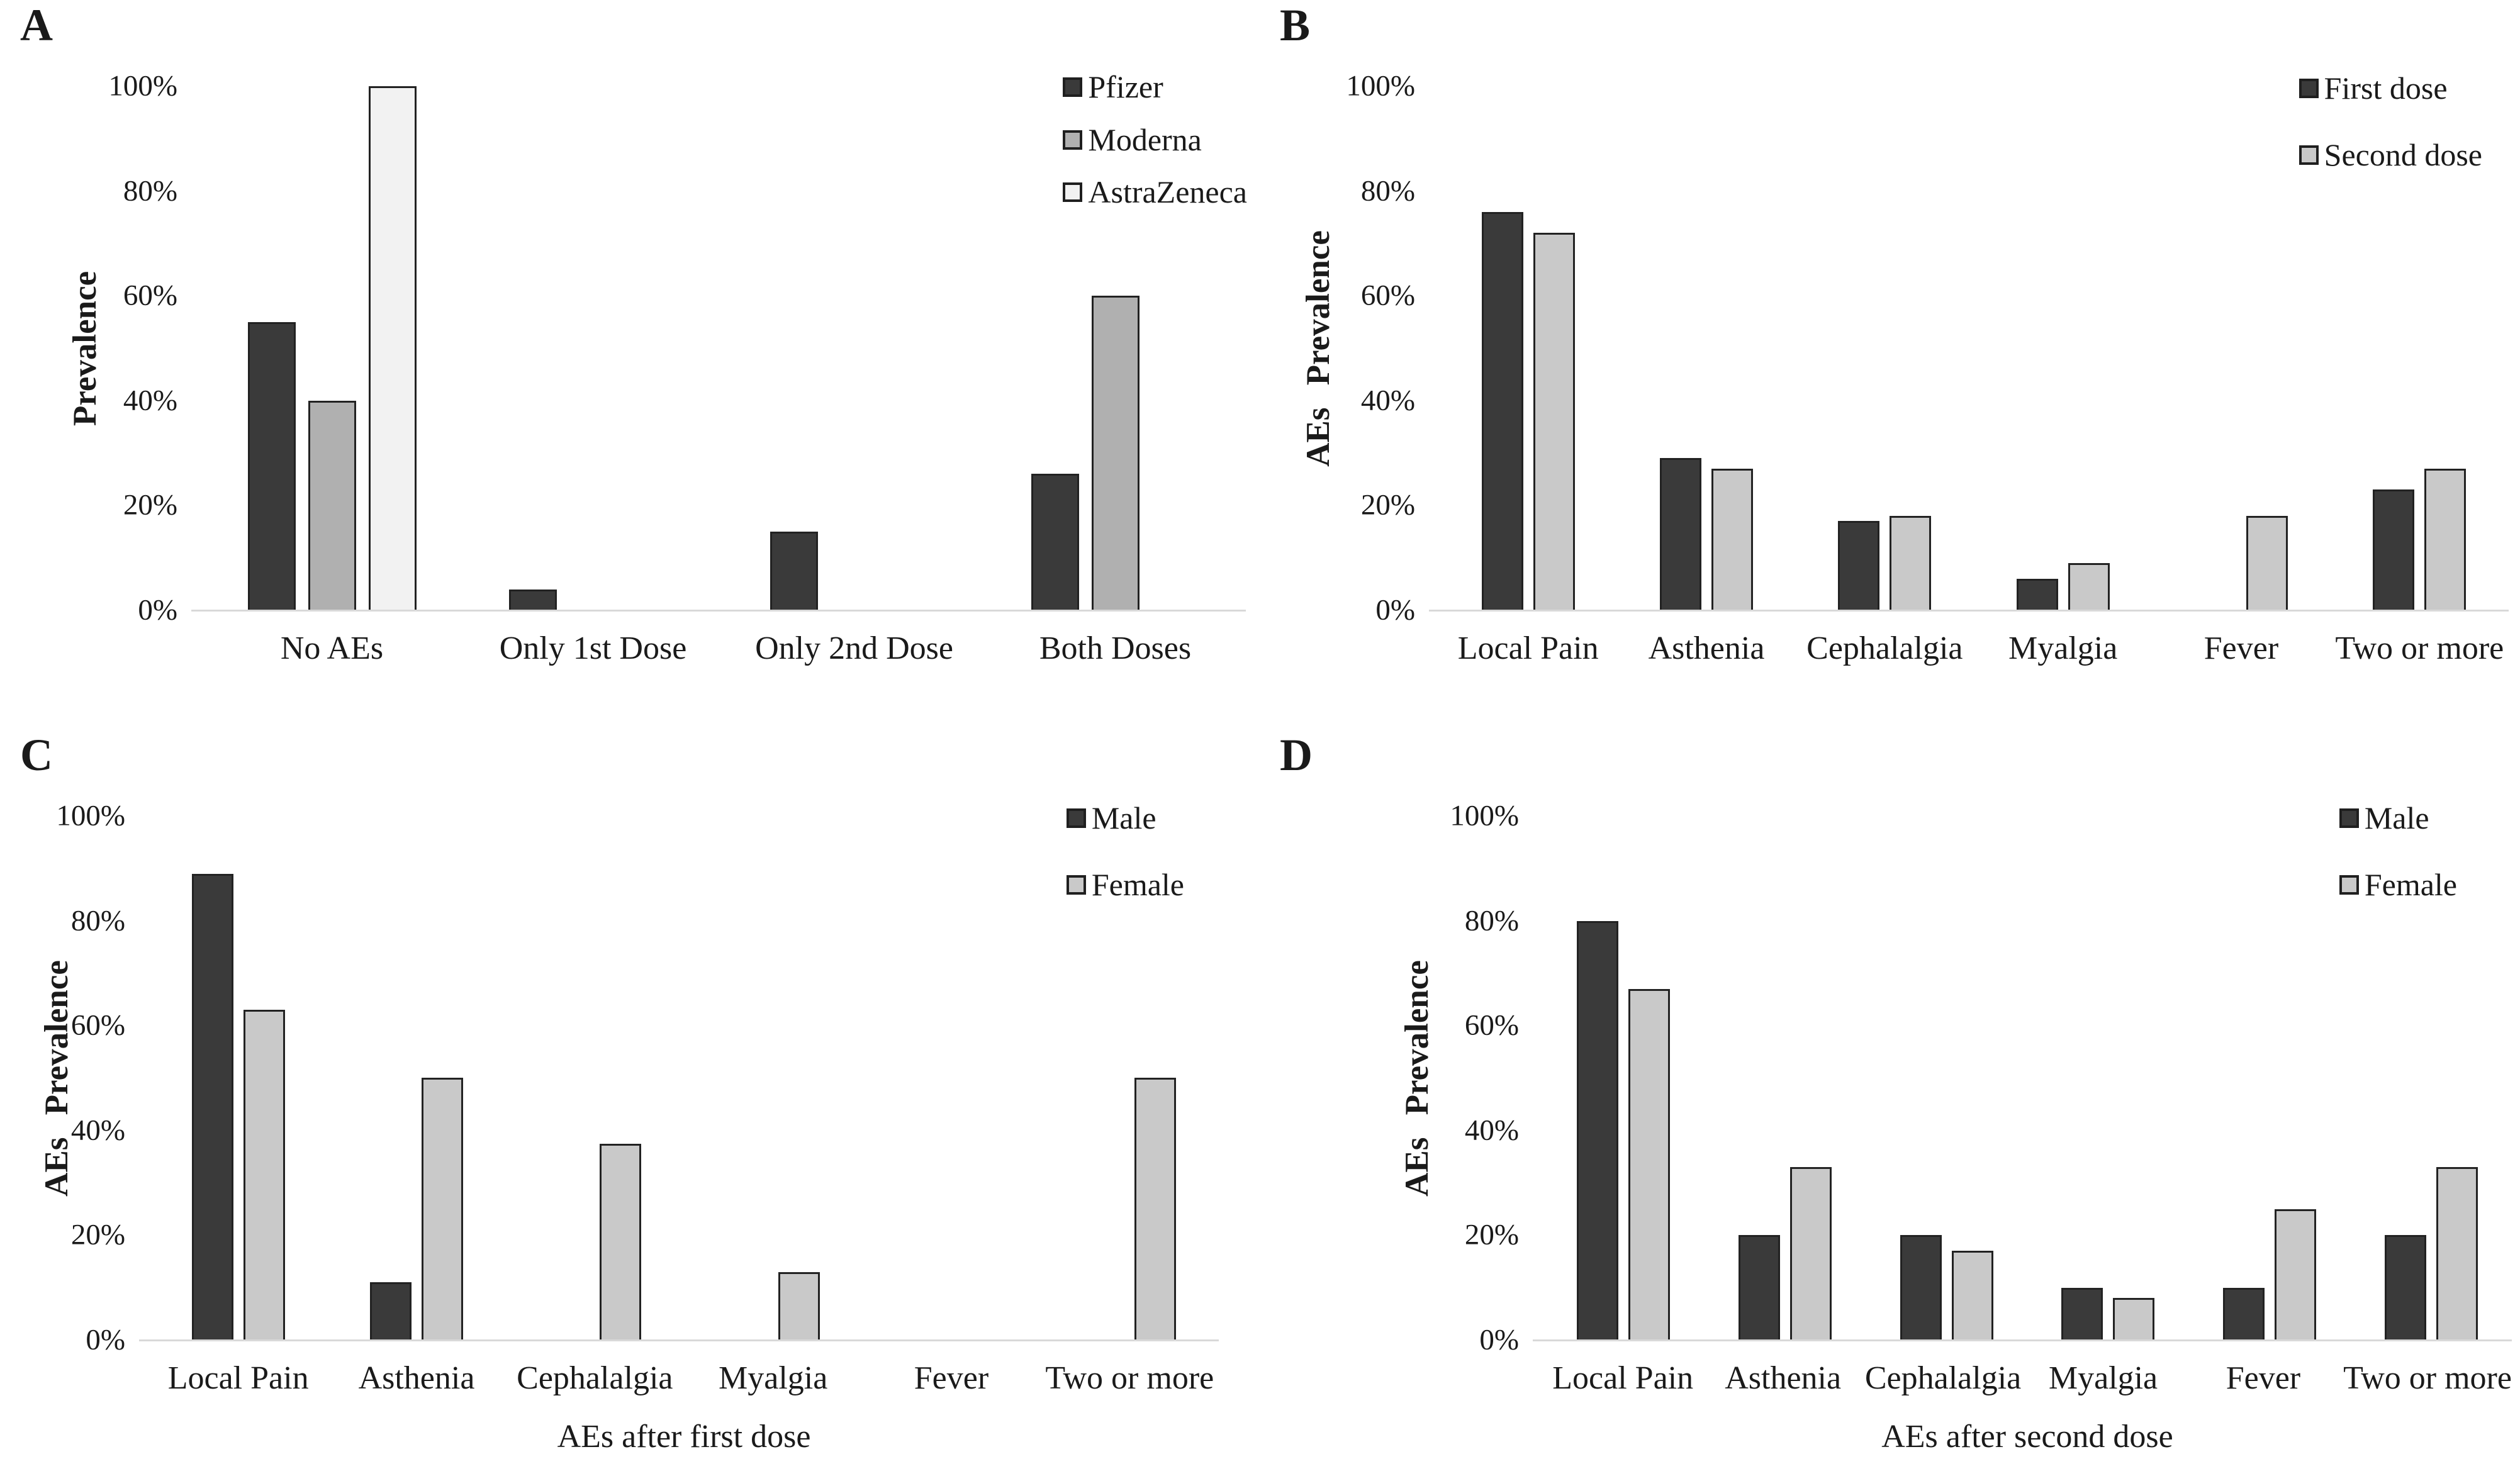 The image size is (2520, 1459). Describe the element at coordinates (2082, 1314) in the screenshot. I see `bar-male-myalgia` at that location.